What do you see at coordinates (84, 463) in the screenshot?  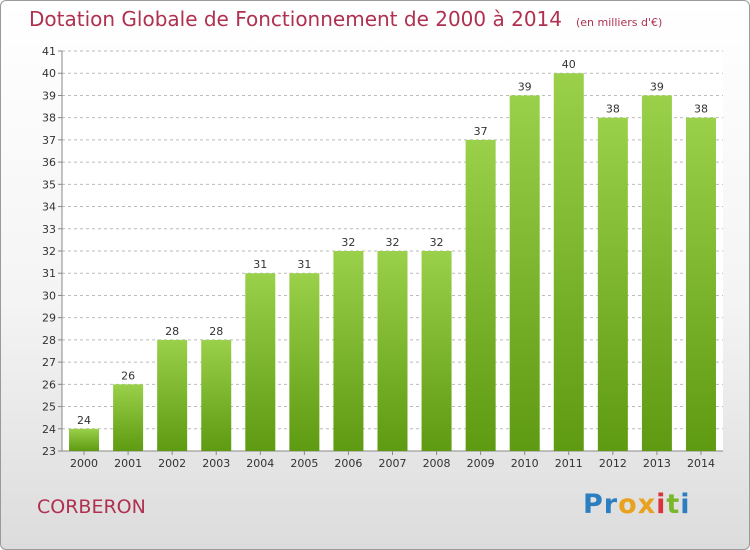 I see `x-tick-label: 2000` at bounding box center [84, 463].